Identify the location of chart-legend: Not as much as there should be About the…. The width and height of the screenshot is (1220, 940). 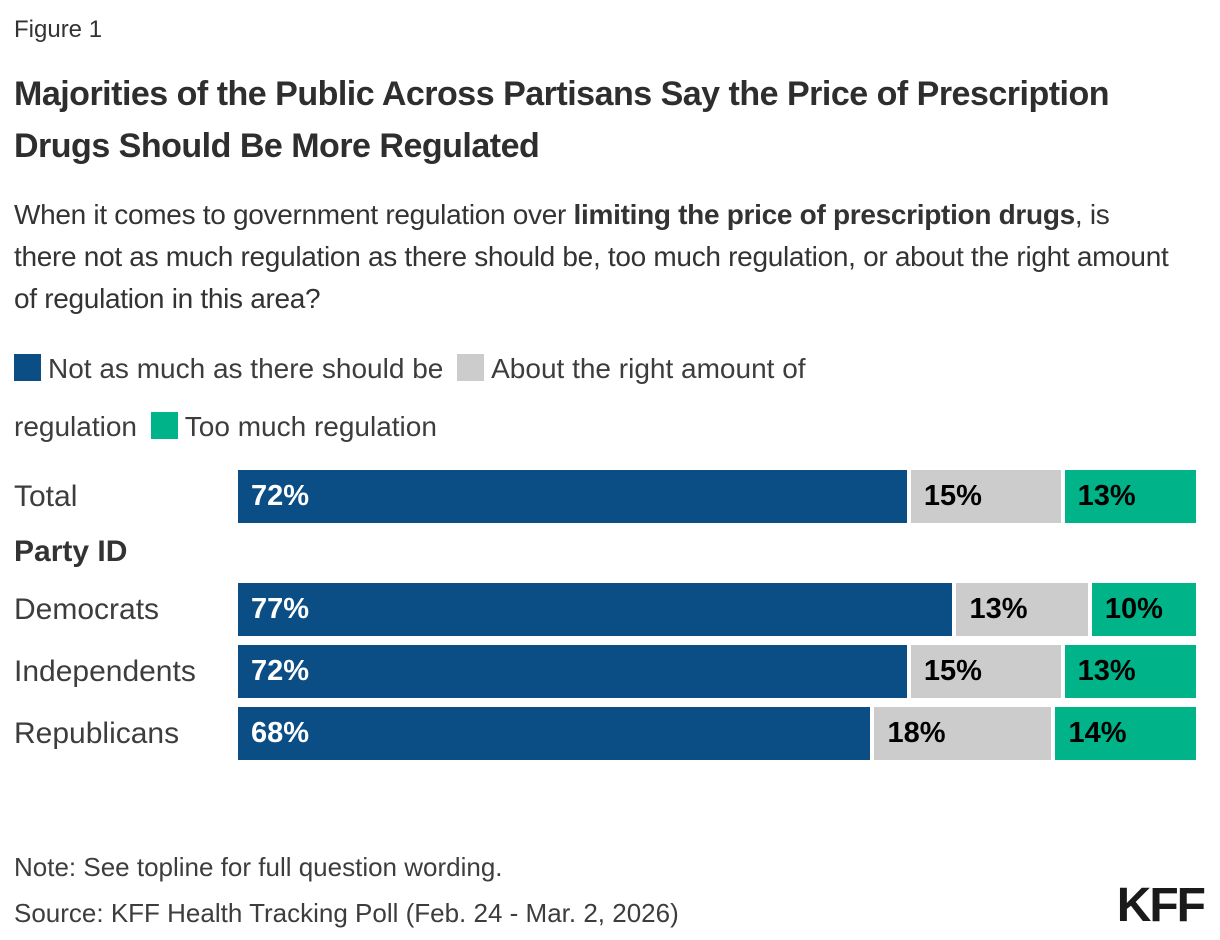
(474, 398).